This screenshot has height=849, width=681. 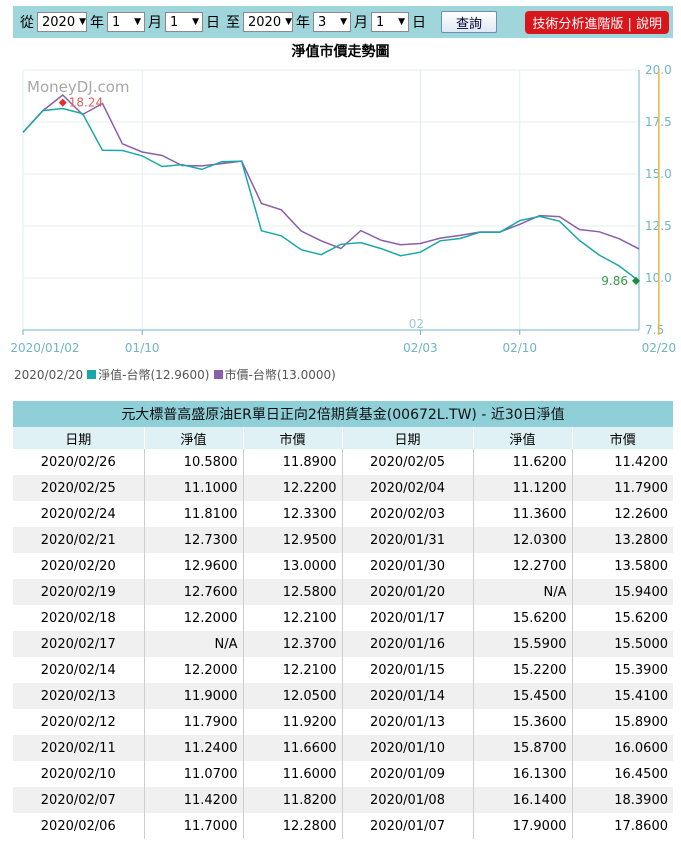 What do you see at coordinates (343, 414) in the screenshot?
I see `table-title: 元大標普高盛原油ER單日正向2倍期貨基金(00672L.TW) - 近30日淨值` at bounding box center [343, 414].